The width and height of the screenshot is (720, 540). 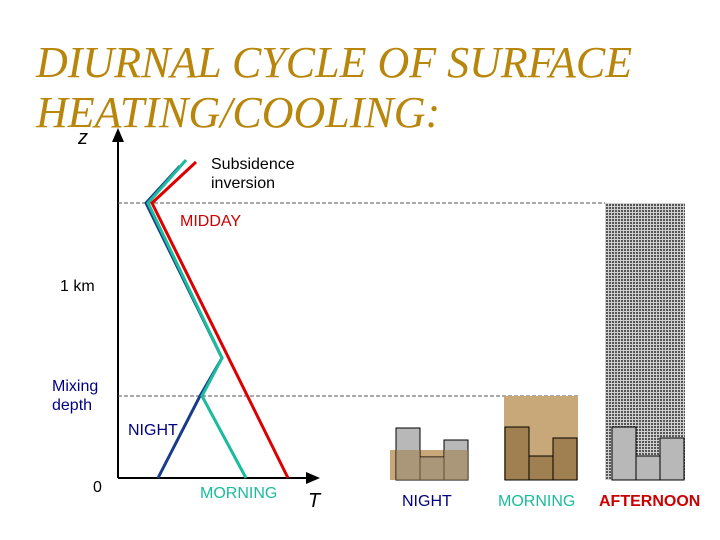 I want to click on tick-label-0: 0, so click(x=97, y=487).